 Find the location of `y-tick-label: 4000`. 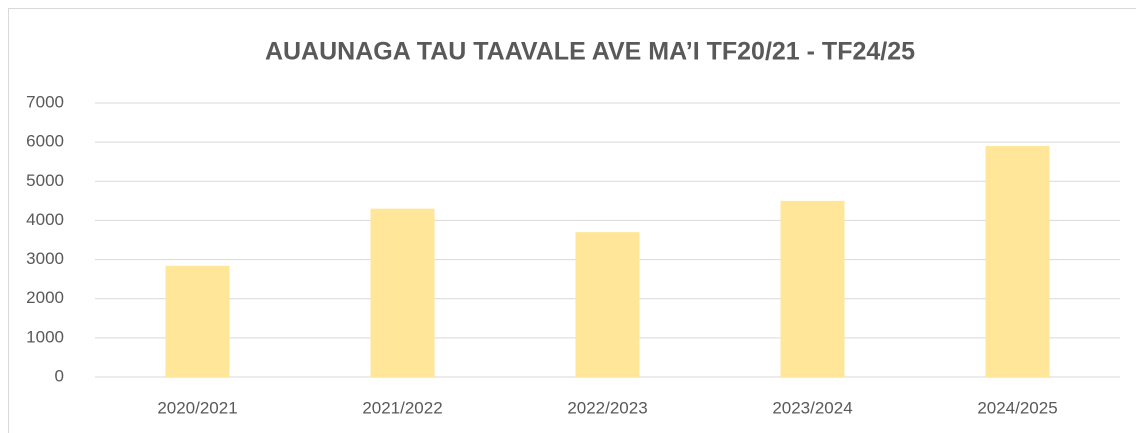

y-tick-label: 4000 is located at coordinates (45, 219).